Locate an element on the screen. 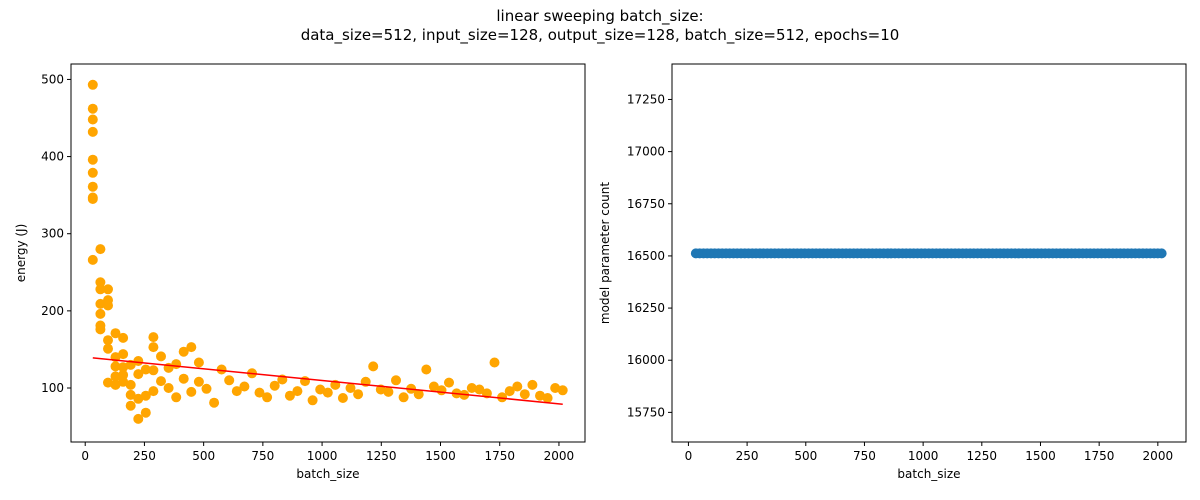  y-axis-label: energy (J) is located at coordinates (21, 253).